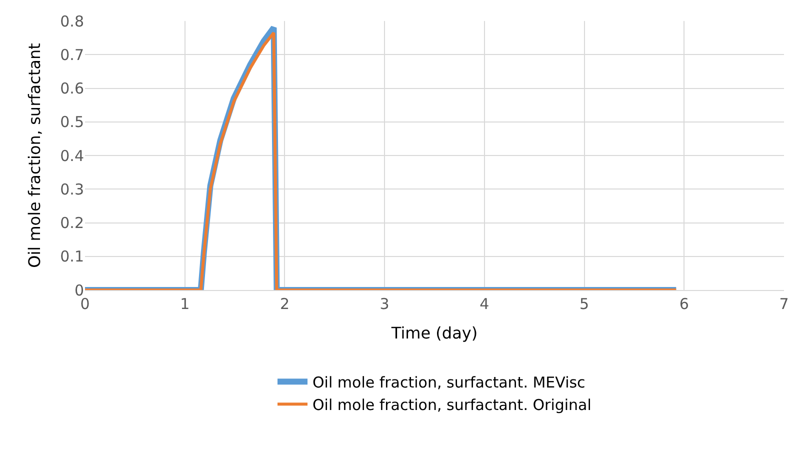  Describe the element at coordinates (385, 304) in the screenshot. I see `x-tick-label: 3` at that location.